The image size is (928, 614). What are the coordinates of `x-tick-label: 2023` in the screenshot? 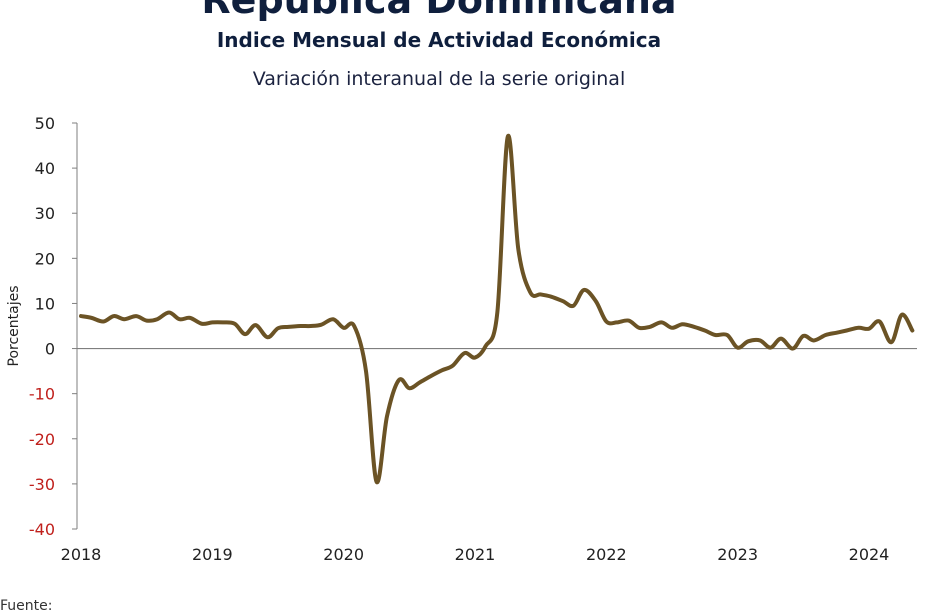 It's located at (737, 554).